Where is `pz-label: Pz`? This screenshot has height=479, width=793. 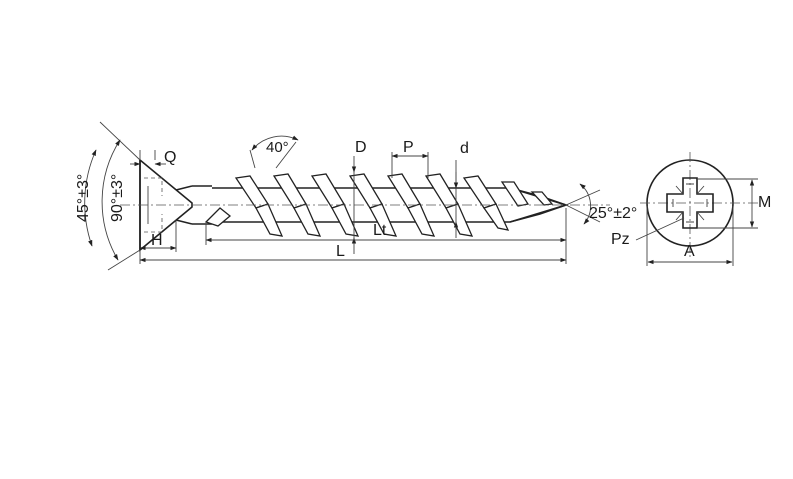
pz-label: Pz is located at coordinates (620, 239).